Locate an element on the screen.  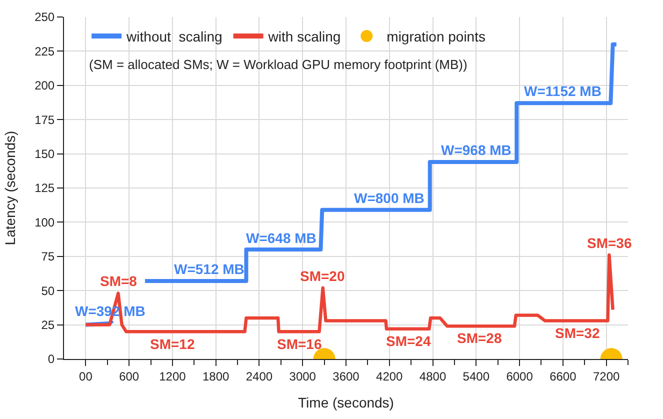
x-tick-label: 6000 is located at coordinates (520, 376).